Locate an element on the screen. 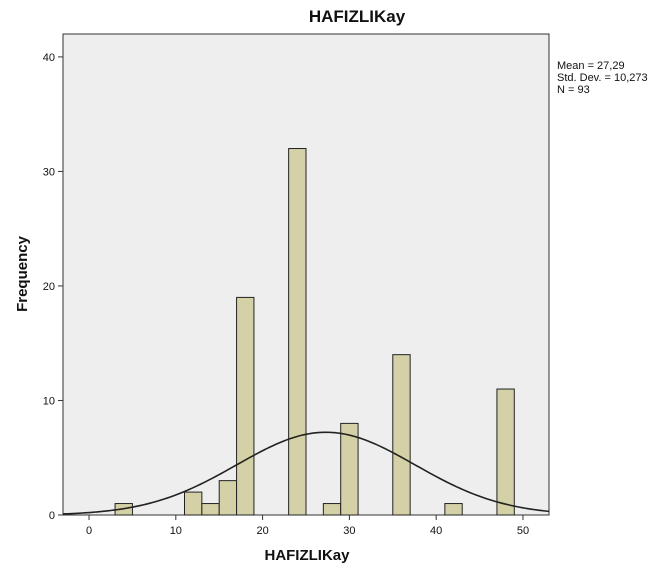 The width and height of the screenshot is (662, 570). chart-title: HAFIZLIKay is located at coordinates (357, 16).